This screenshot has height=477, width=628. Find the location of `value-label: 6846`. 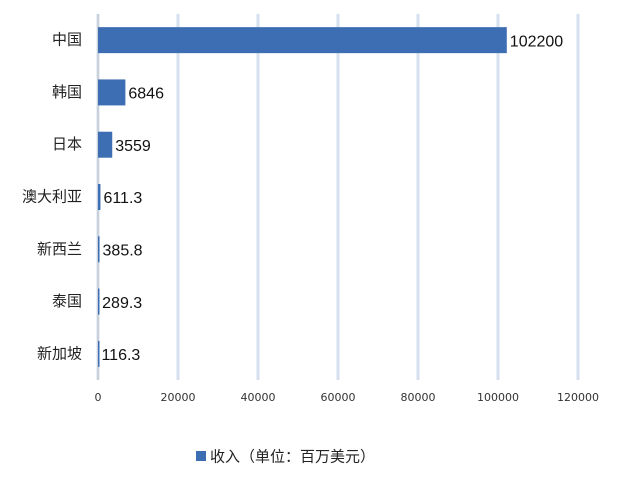

value-label: 6846 is located at coordinates (146, 94).